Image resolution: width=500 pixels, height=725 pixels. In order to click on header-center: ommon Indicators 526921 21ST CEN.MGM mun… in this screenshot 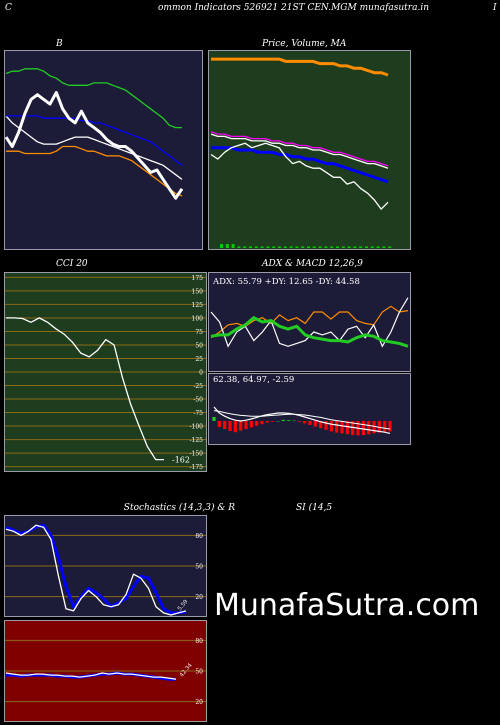, I will do `click(293, 8)`.